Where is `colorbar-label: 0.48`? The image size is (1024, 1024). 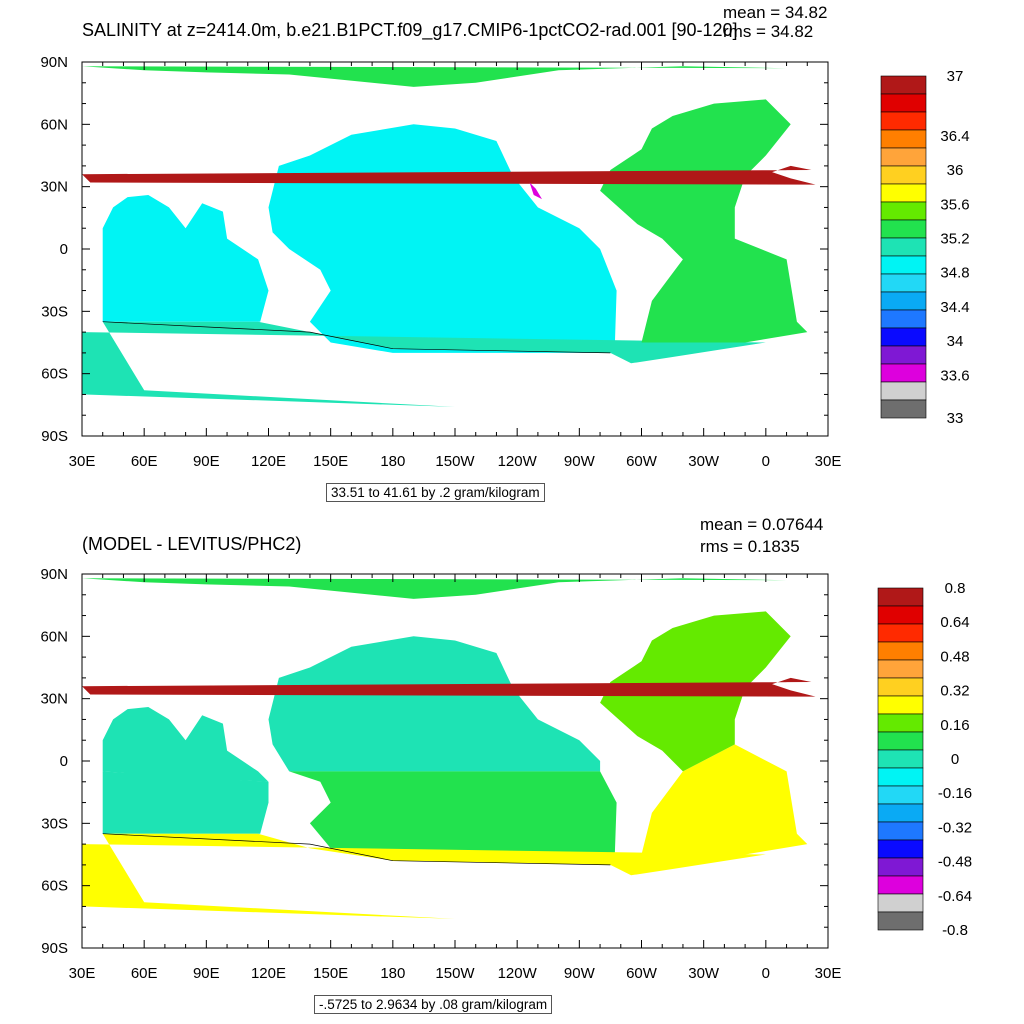
colorbar-label: 0.48 is located at coordinates (954, 656).